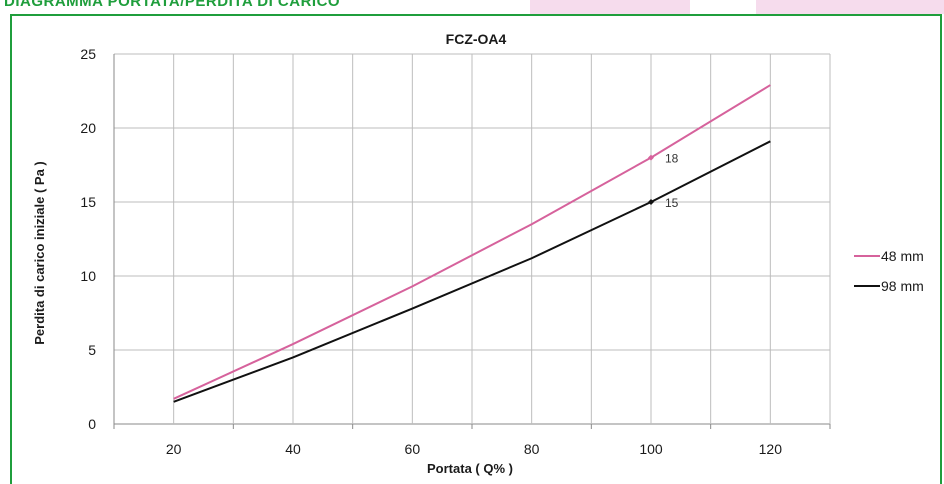 This screenshot has height=484, width=944. What do you see at coordinates (172, 5) in the screenshot?
I see `section-heading: DIAGRAMMA PORTATA/PERDITA DI CARICO` at bounding box center [172, 5].